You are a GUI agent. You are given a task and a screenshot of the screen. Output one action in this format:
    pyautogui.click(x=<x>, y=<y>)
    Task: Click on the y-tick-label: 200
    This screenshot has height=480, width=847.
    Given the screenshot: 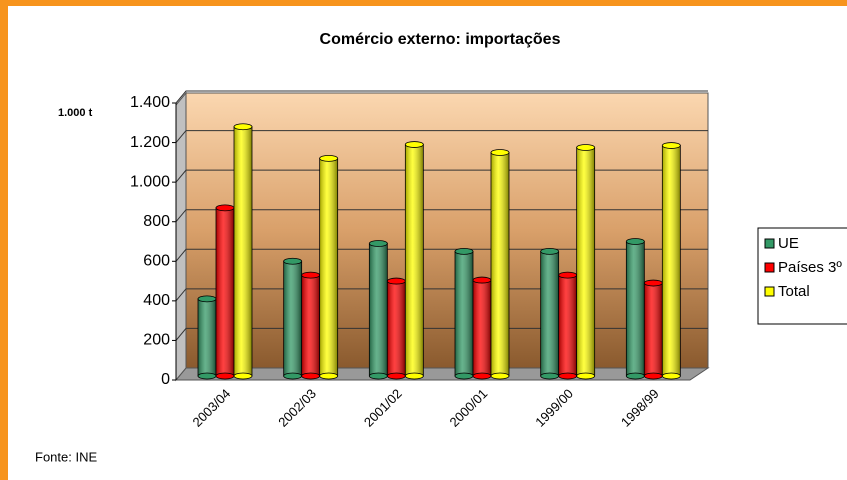 What is the action you would take?
    pyautogui.click(x=156, y=340)
    